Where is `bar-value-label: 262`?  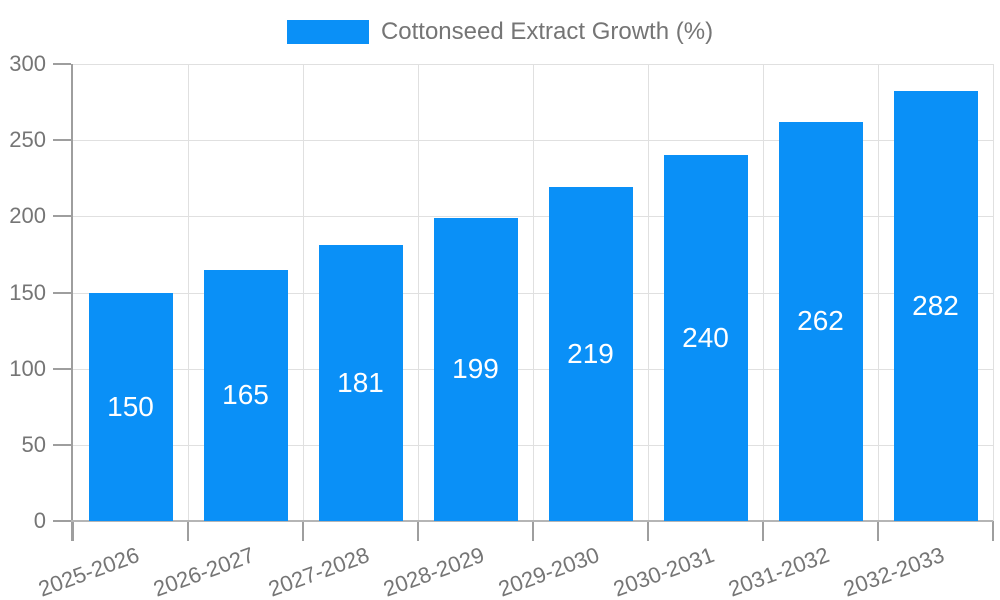 bar-value-label: 262 is located at coordinates (820, 321).